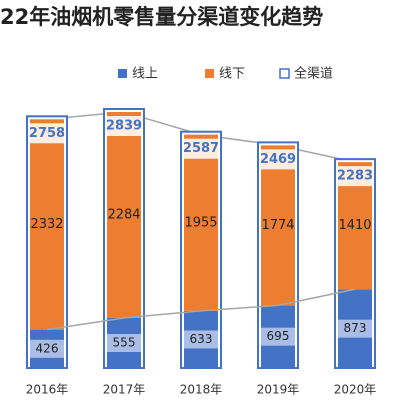  What do you see at coordinates (313, 74) in the screenshot?
I see `legend-label: 全渠道` at bounding box center [313, 74].